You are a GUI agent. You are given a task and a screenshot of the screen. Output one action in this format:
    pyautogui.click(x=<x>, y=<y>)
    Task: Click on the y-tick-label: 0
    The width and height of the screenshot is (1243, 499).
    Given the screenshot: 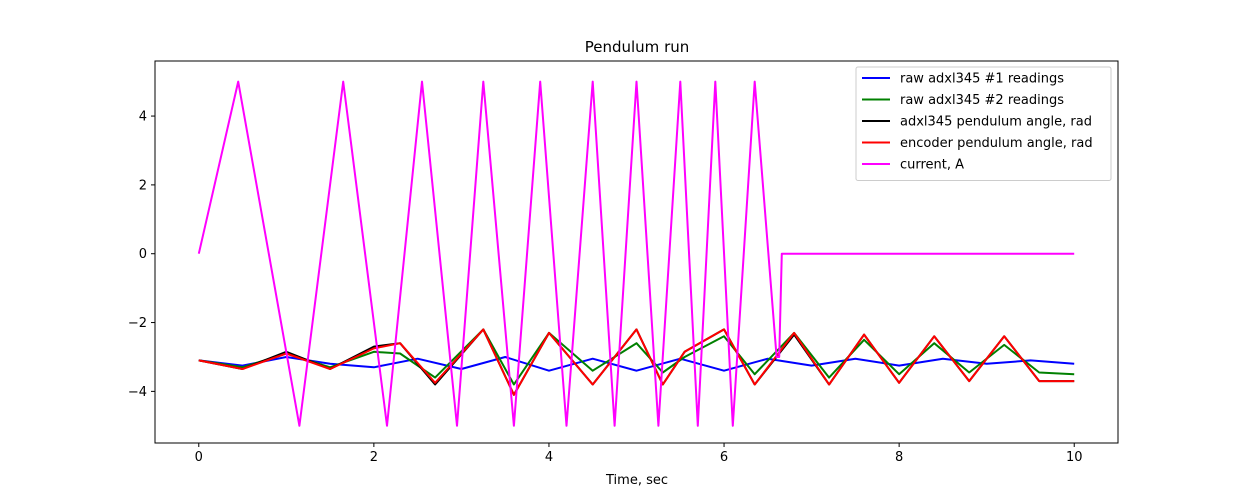 What is the action you would take?
    pyautogui.click(x=143, y=254)
    